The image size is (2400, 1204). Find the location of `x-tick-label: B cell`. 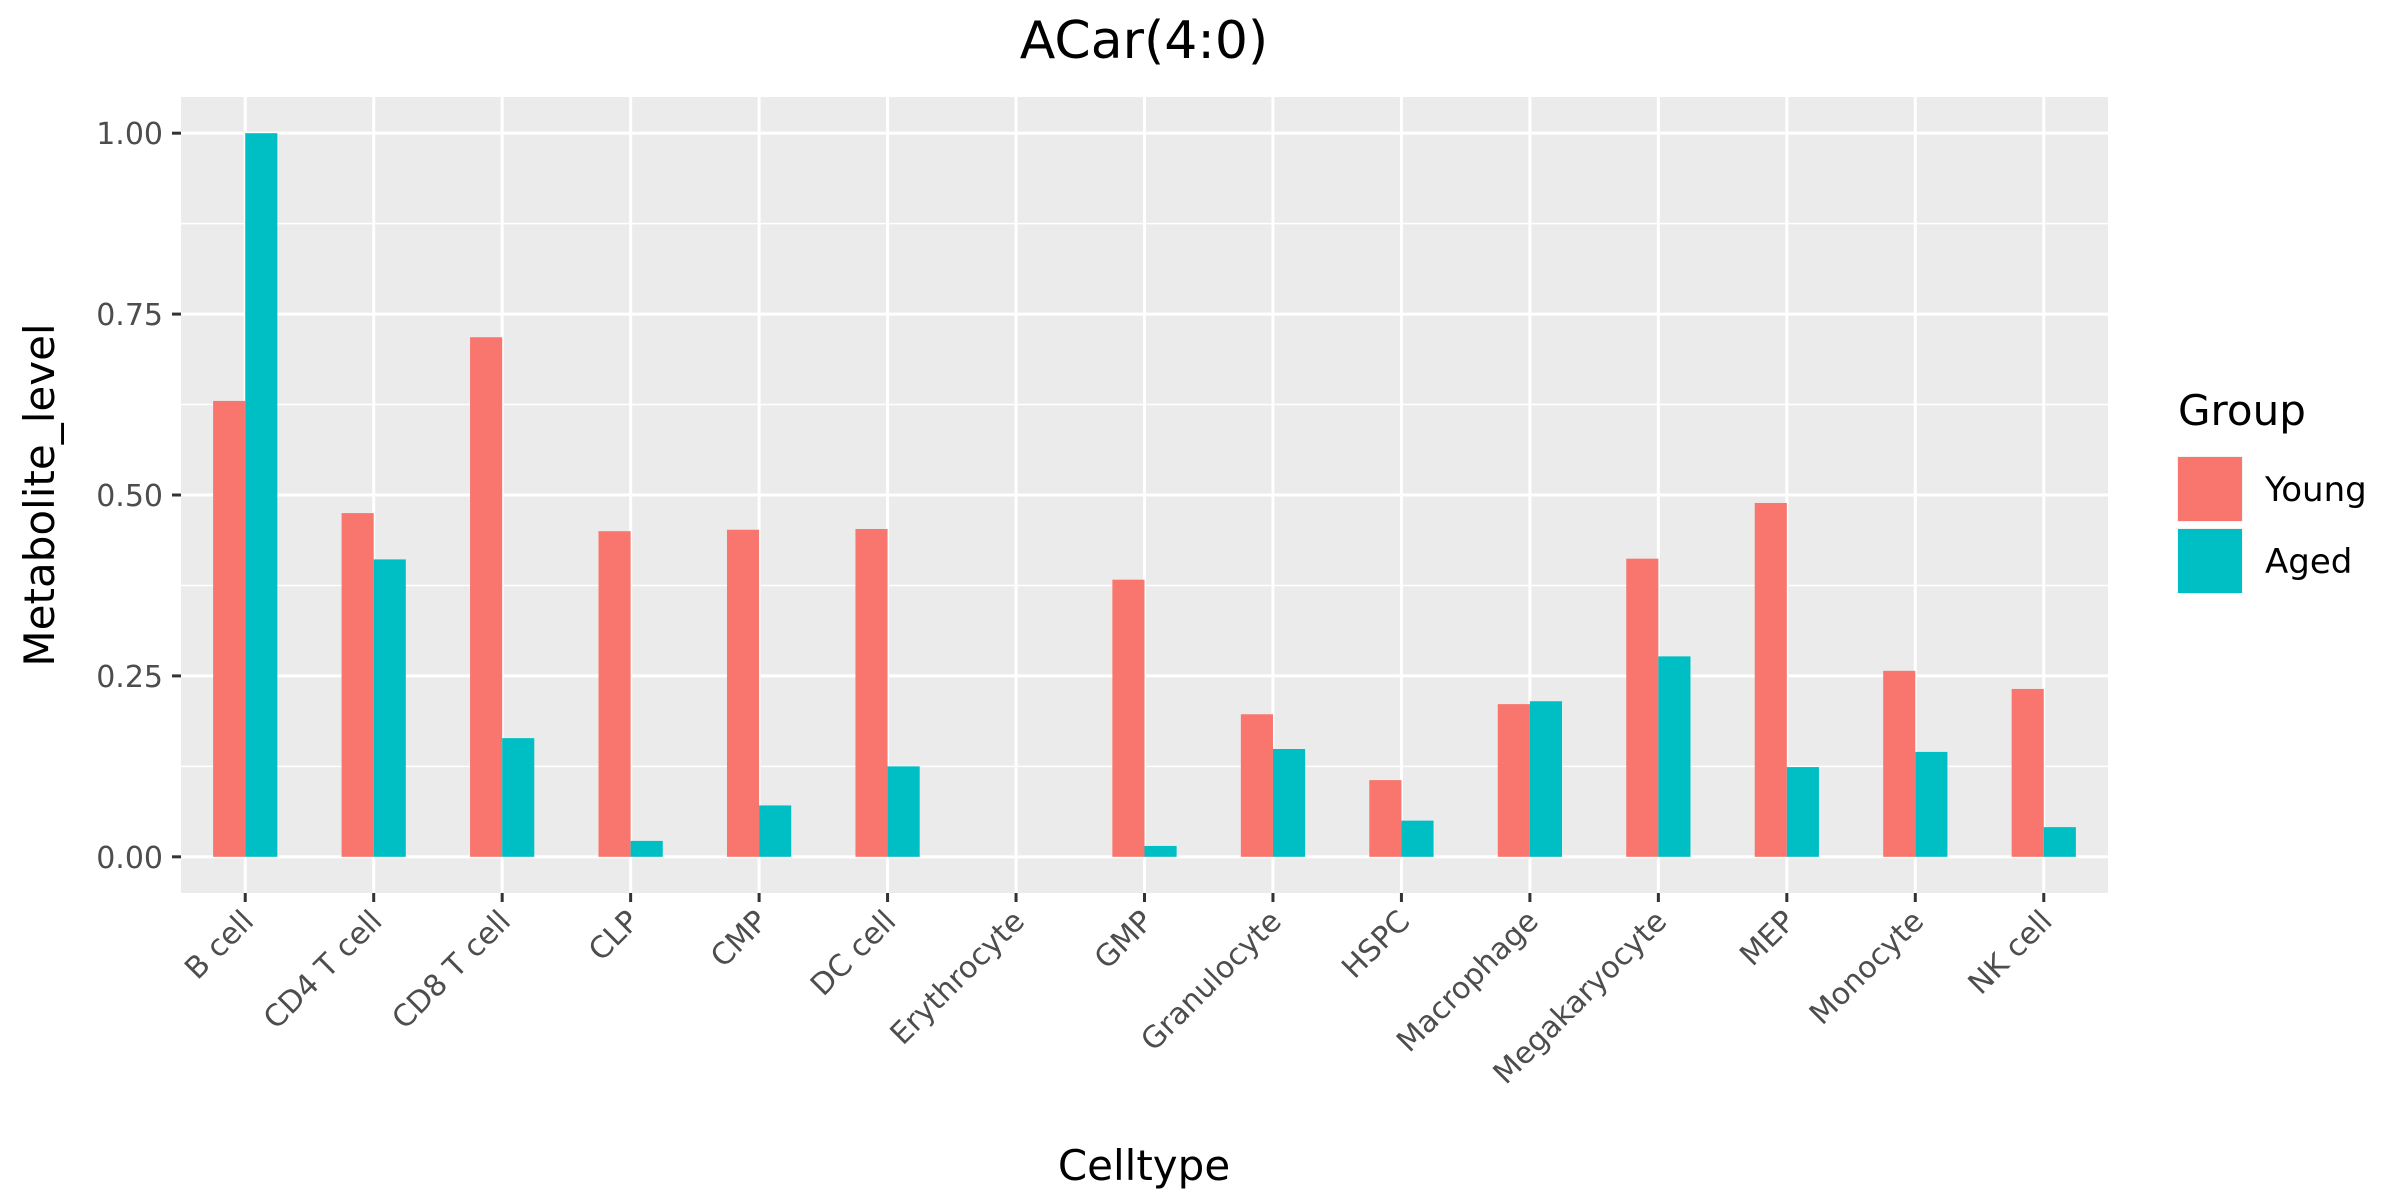

x-tick-label: B cell is located at coordinates (219, 945).